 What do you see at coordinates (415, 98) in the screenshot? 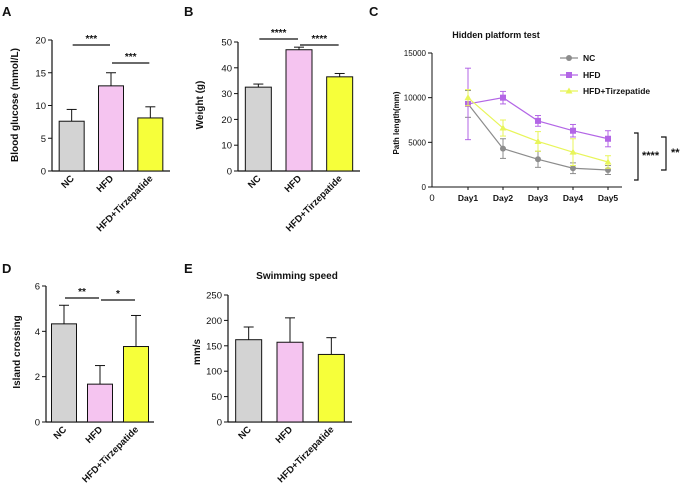
I see `y-tick-label-c: 10000` at bounding box center [415, 98].